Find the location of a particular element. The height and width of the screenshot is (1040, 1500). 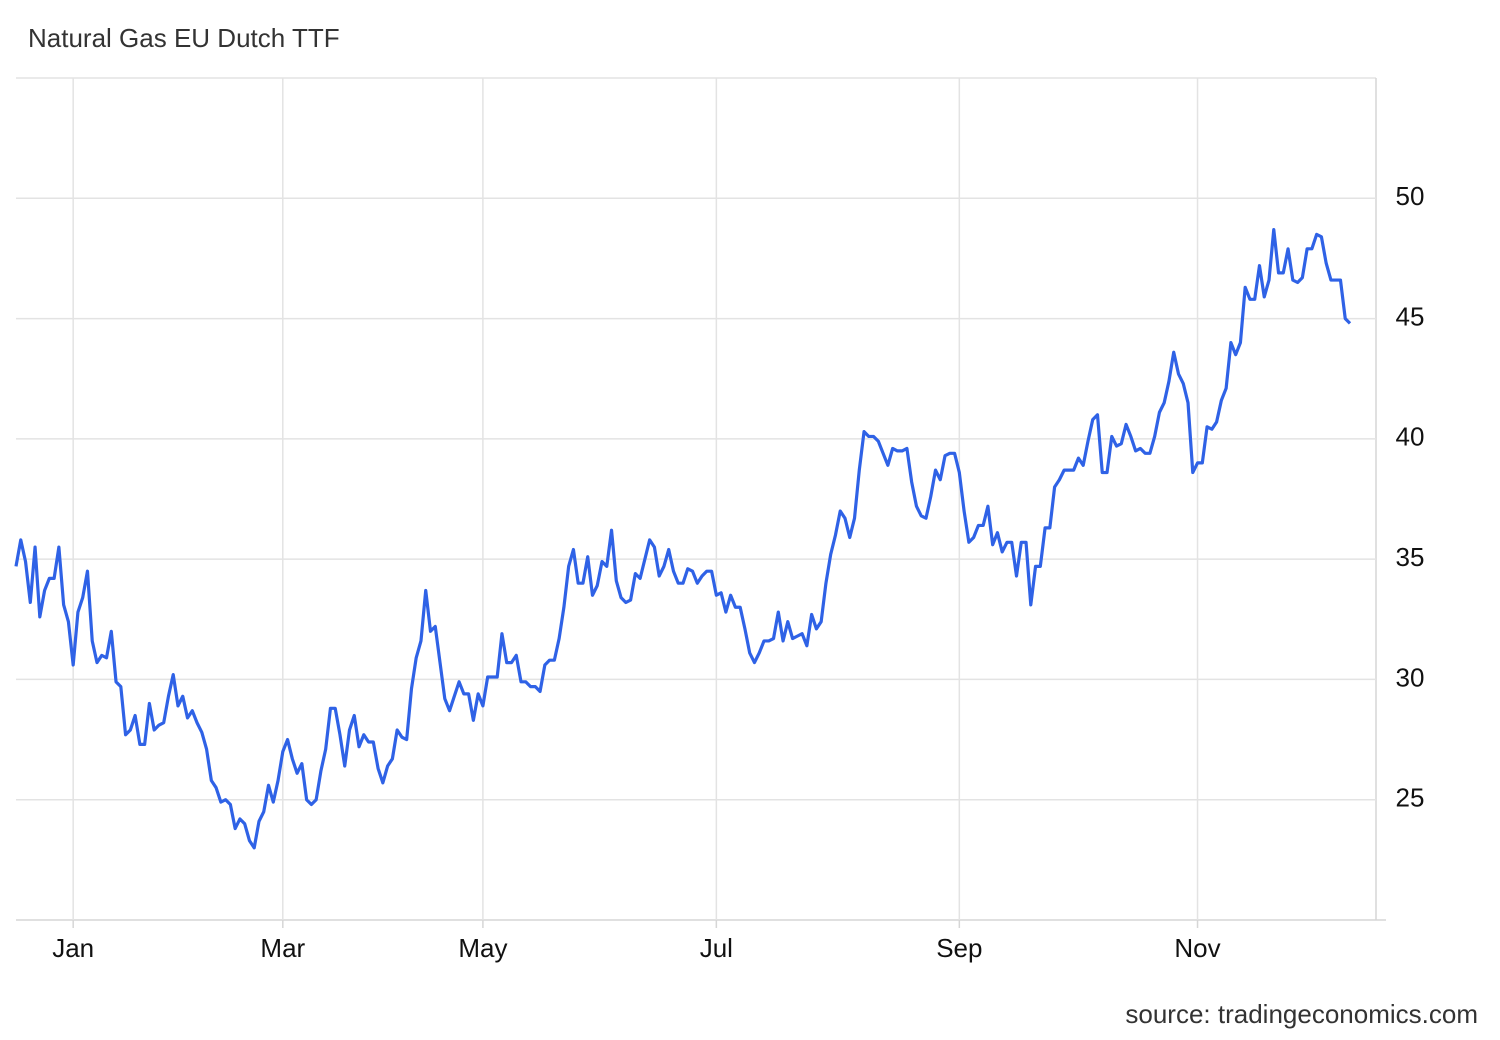

y-tick-label: 50 is located at coordinates (1410, 196).